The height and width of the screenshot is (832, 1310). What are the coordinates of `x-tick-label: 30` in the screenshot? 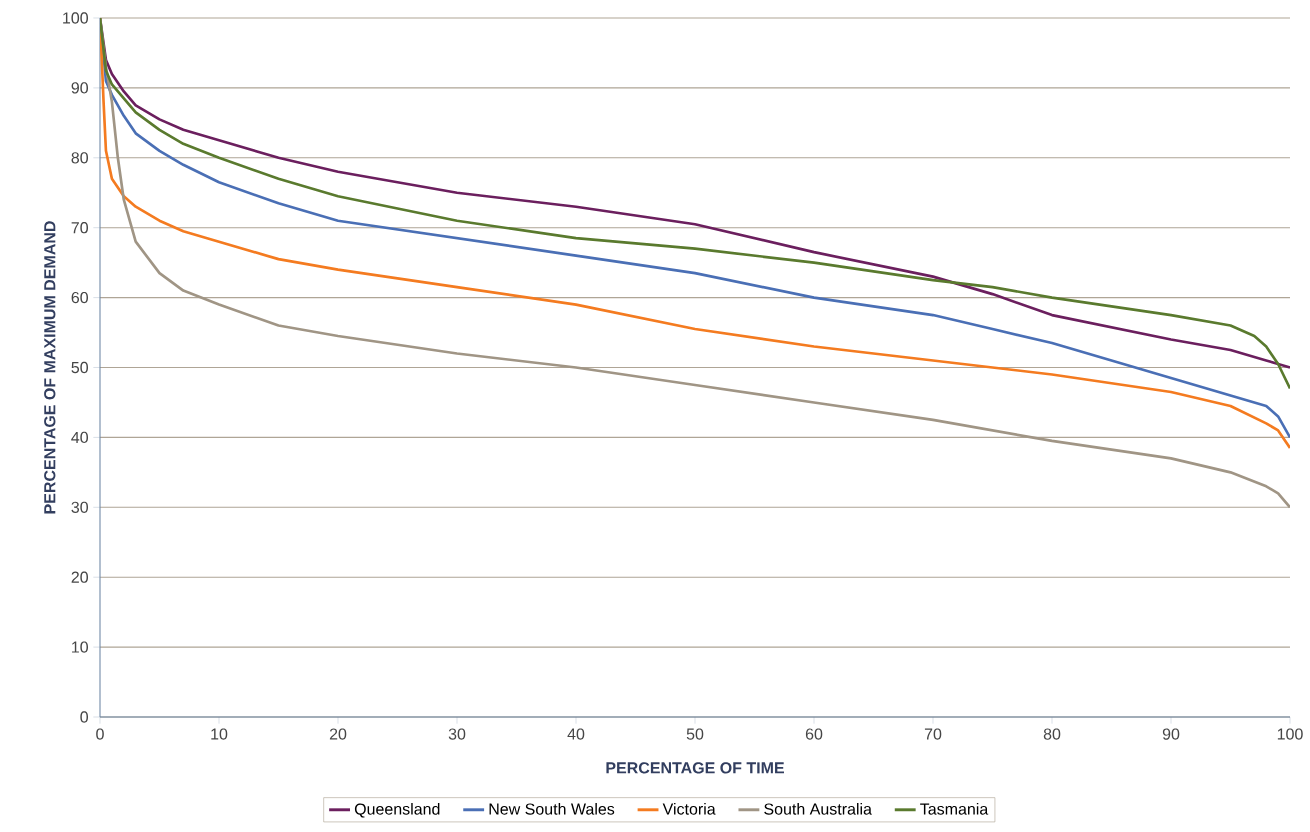 It's located at (457, 734).